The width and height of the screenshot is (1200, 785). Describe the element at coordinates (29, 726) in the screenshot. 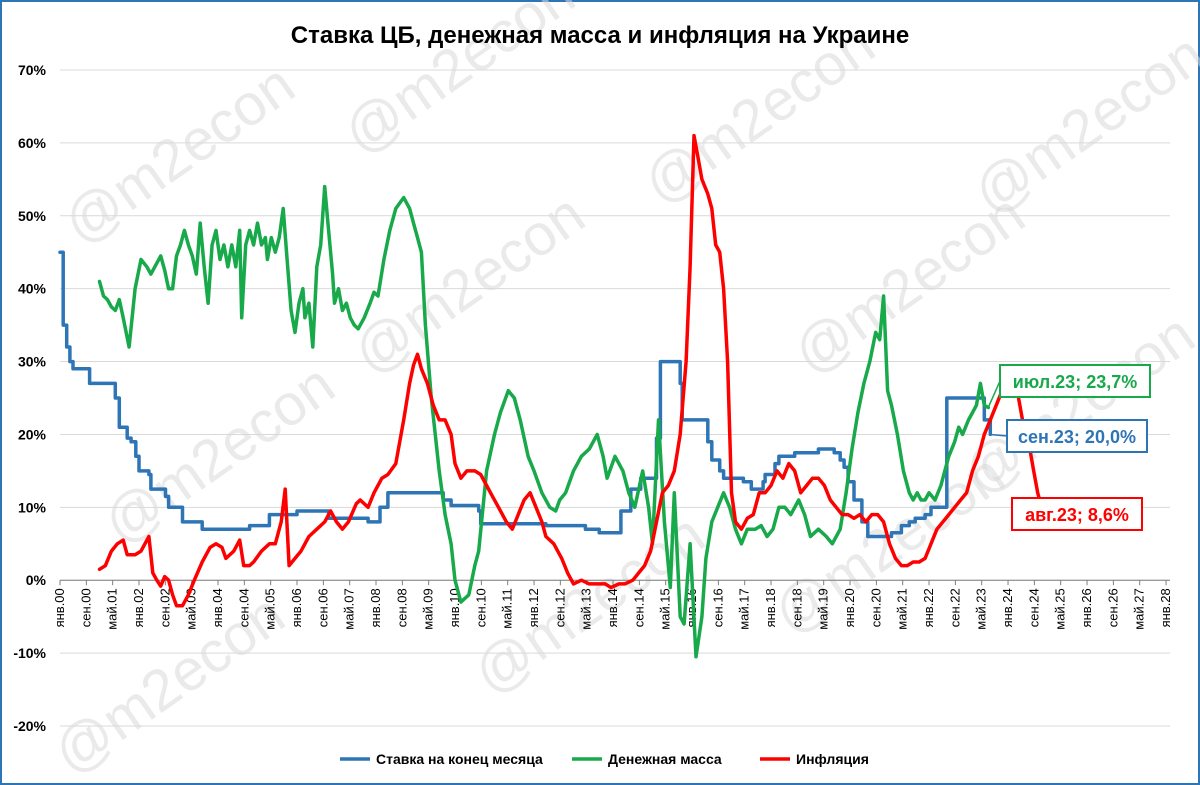

I see `y-tick-label: -20%` at that location.